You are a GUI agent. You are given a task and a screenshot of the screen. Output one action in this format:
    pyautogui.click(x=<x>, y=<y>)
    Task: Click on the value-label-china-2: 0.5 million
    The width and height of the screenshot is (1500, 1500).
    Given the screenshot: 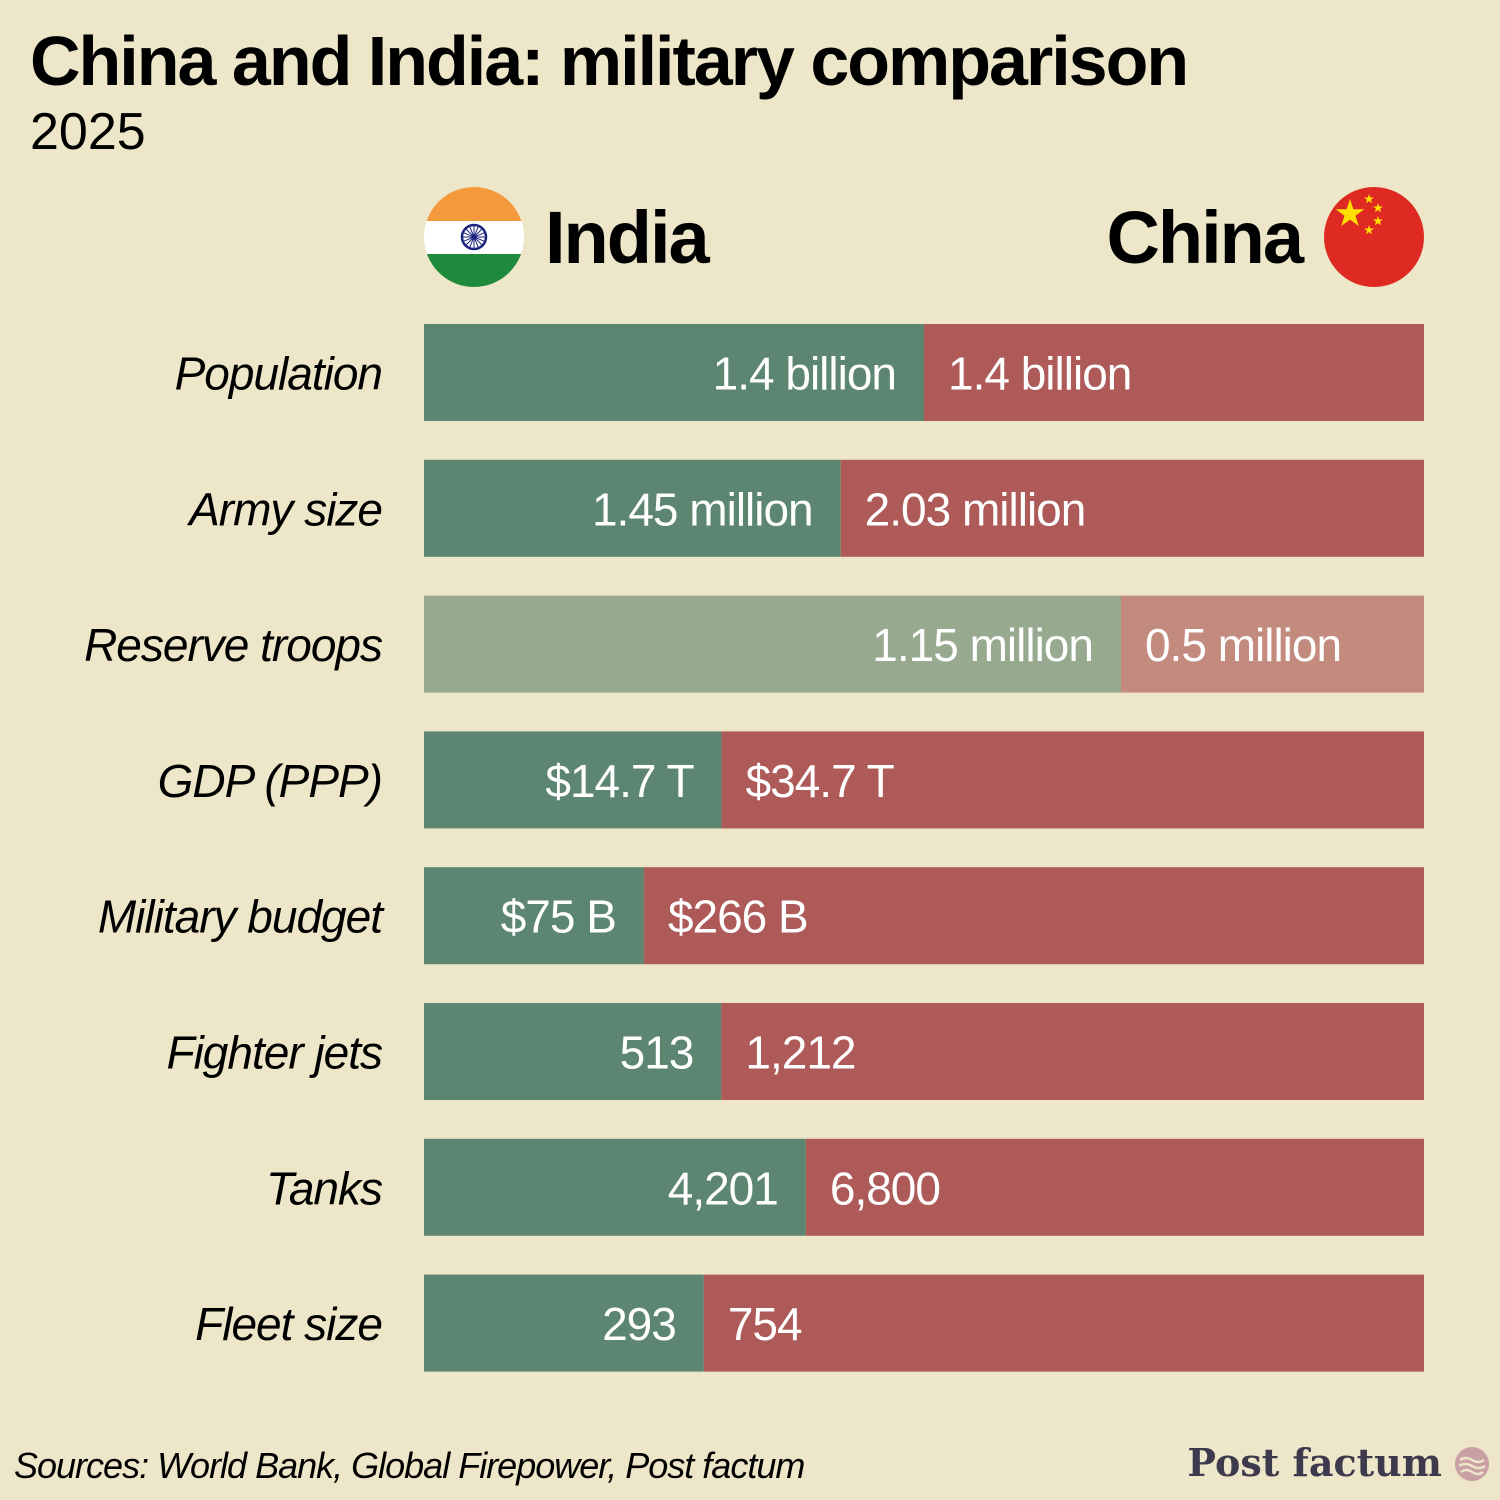 What is the action you would take?
    pyautogui.click(x=1243, y=645)
    